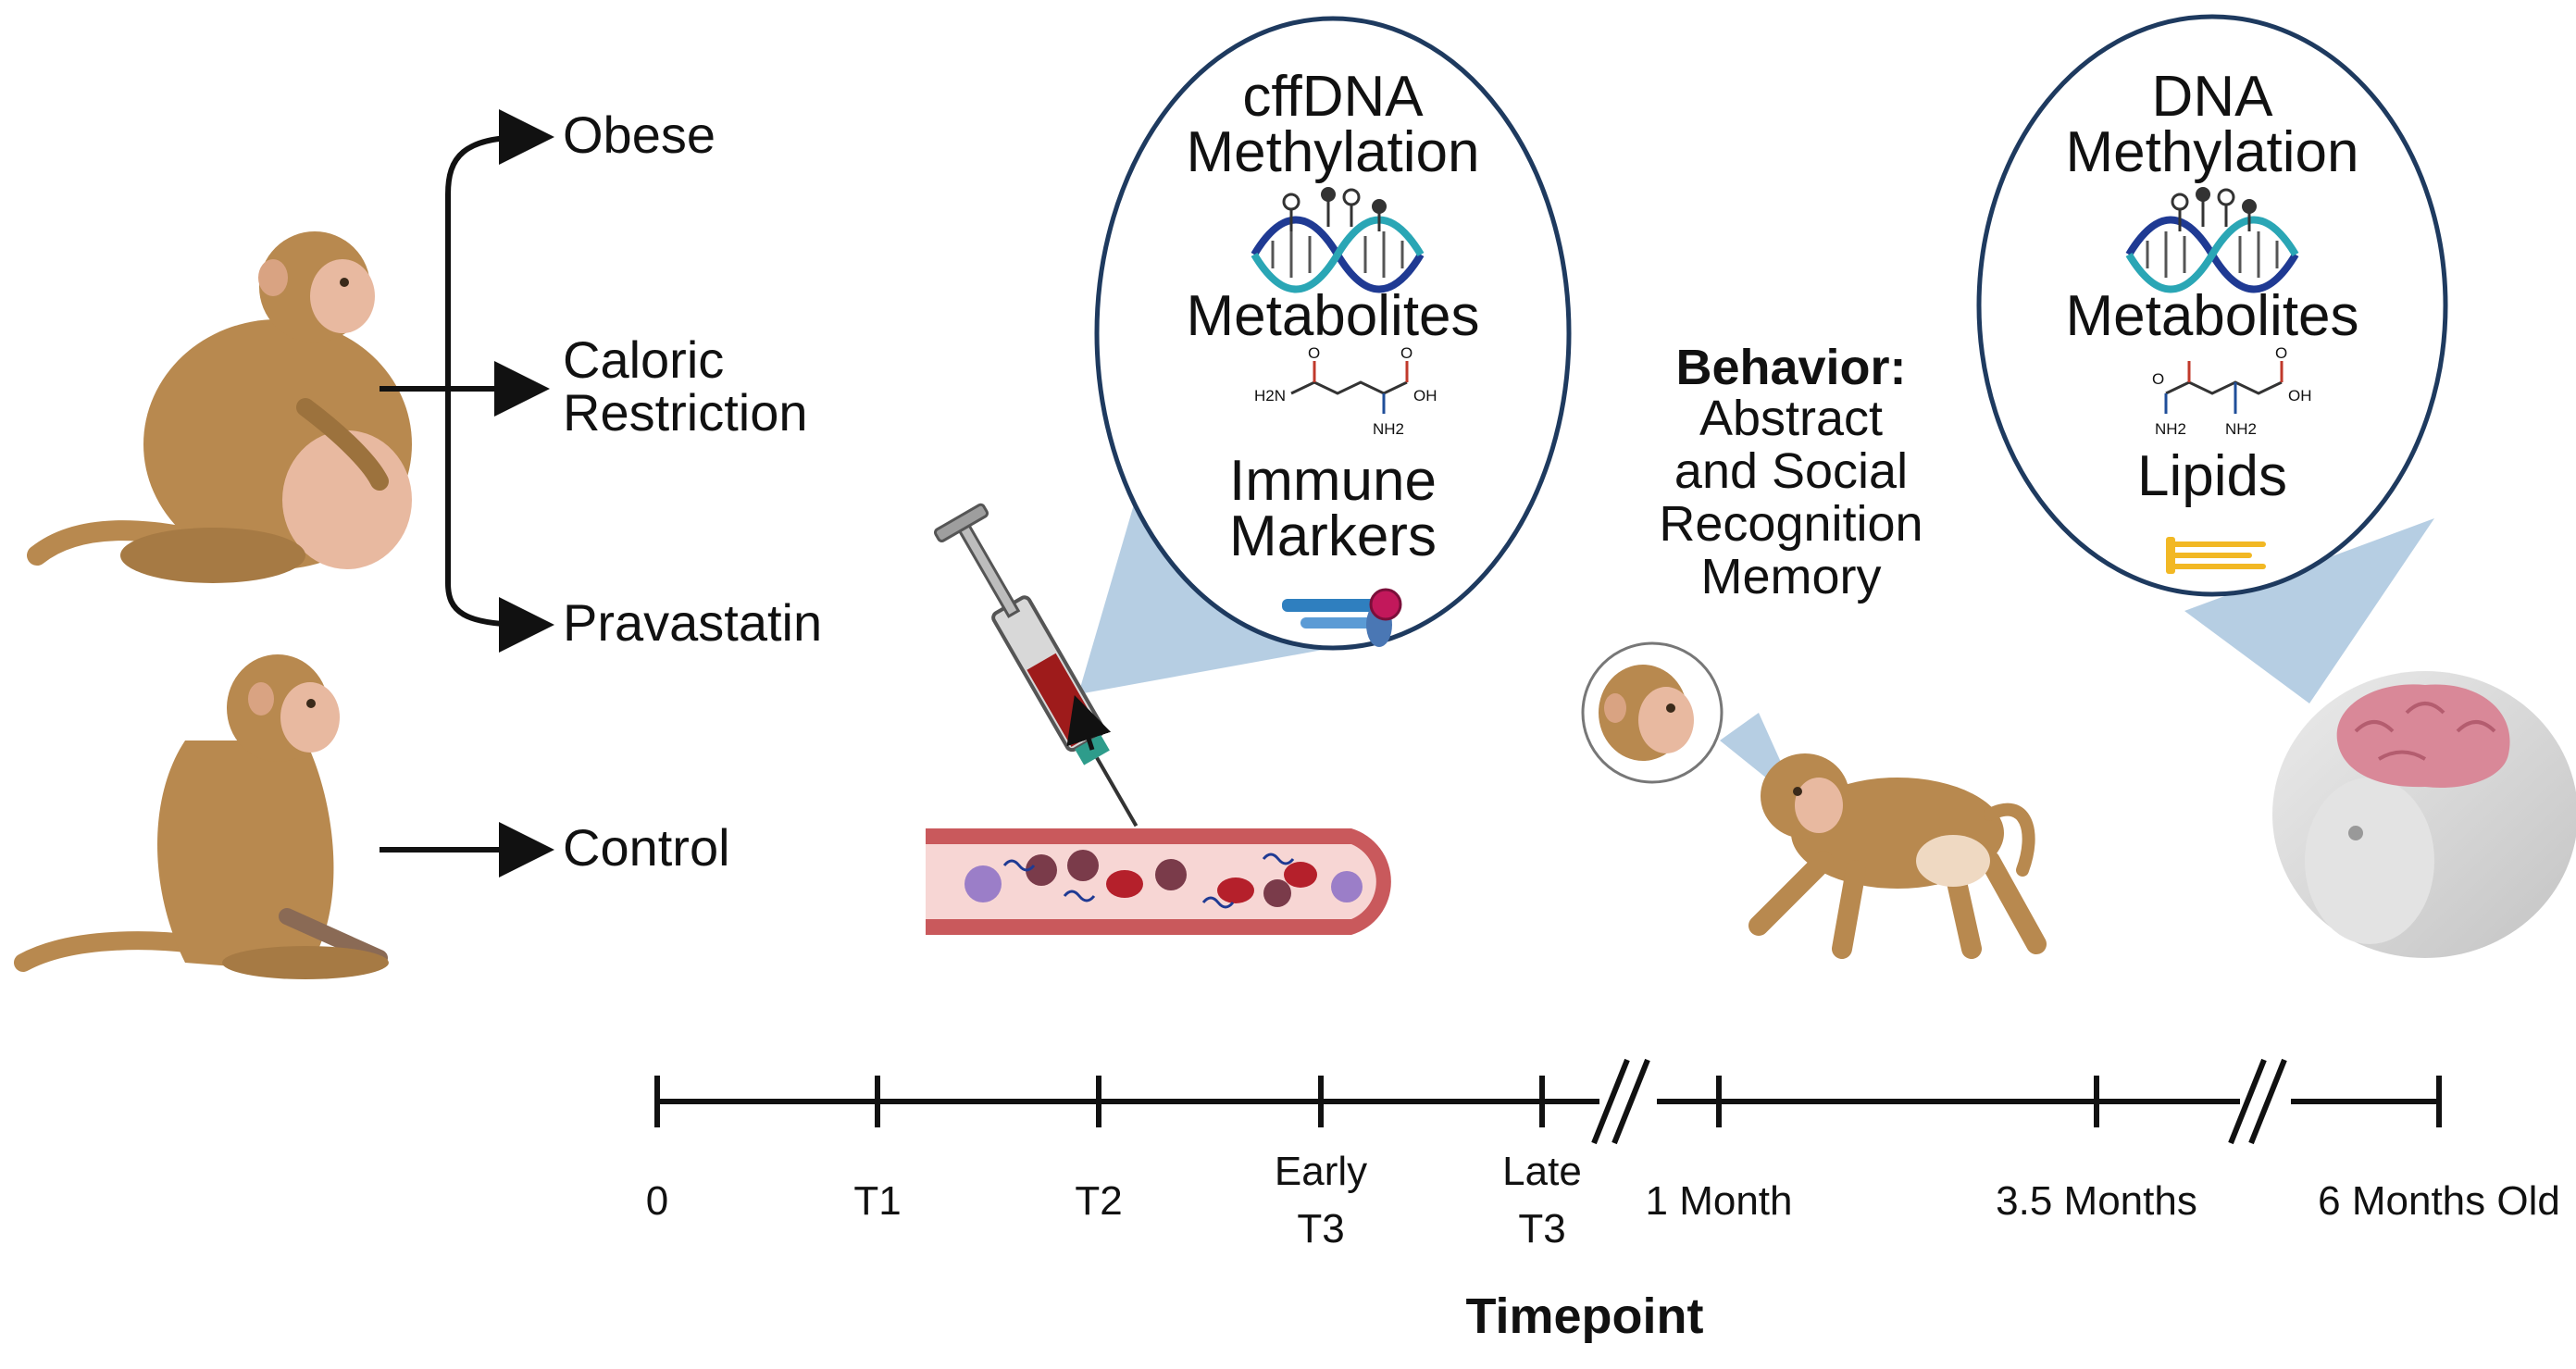 This screenshot has width=2576, height=1369. I want to click on group-branch-arrows, so click(467, 493).